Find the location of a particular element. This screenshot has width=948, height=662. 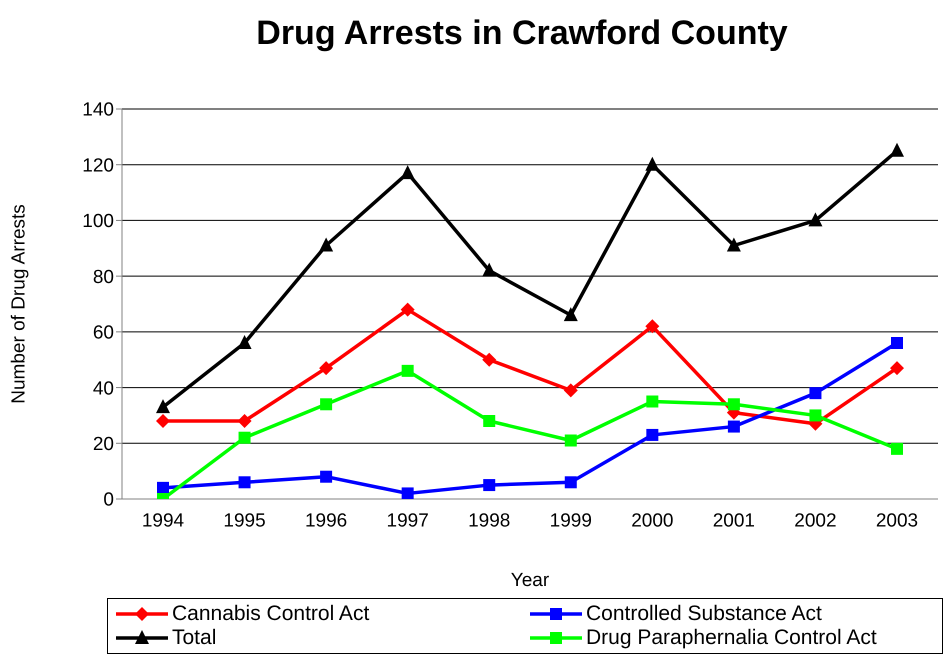

x-tick-label: 1999 is located at coordinates (571, 521).